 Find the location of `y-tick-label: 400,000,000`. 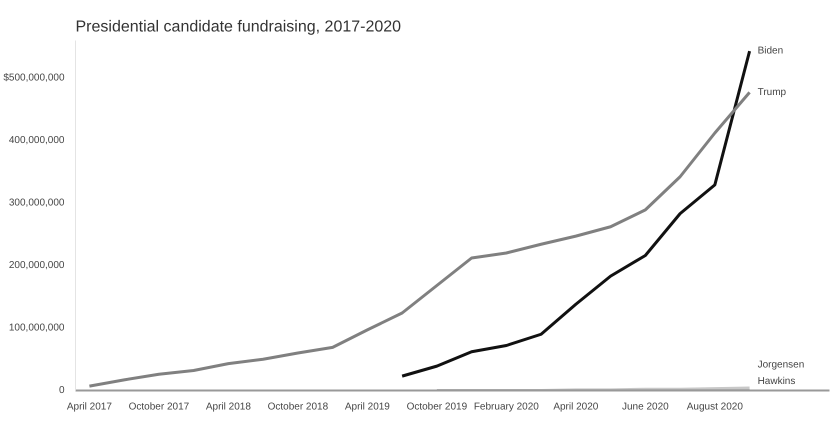

y-tick-label: 400,000,000 is located at coordinates (36, 140).